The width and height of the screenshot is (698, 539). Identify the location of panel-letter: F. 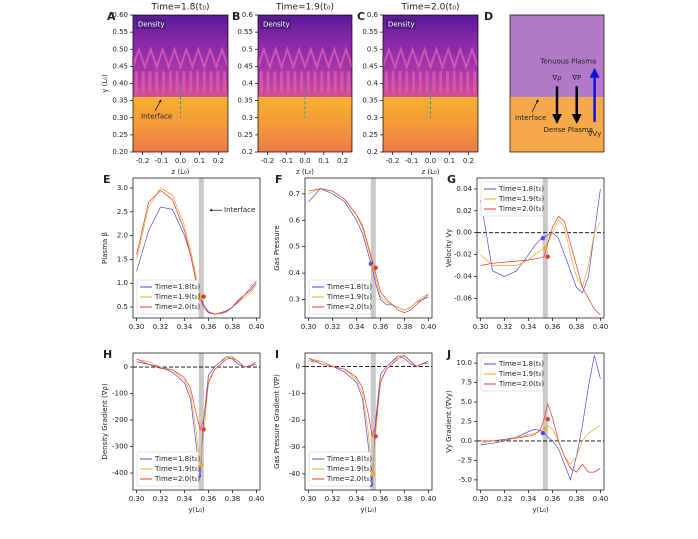
(279, 179).